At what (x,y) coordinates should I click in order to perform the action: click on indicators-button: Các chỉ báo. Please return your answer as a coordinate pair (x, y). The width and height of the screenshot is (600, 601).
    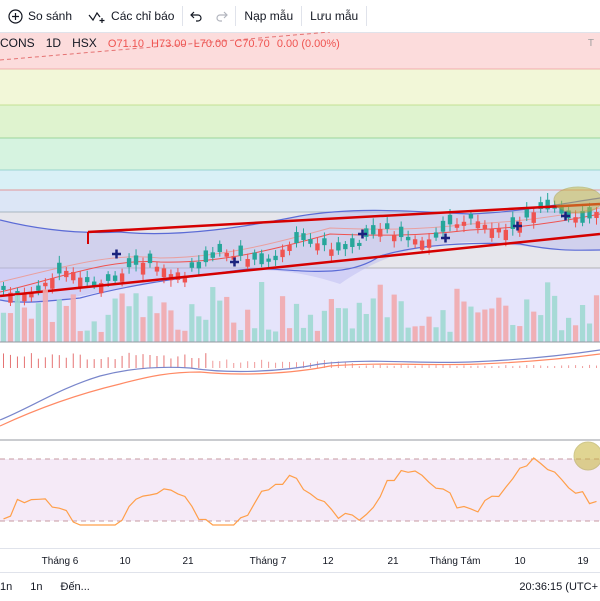
    Looking at the image, I should click on (131, 16).